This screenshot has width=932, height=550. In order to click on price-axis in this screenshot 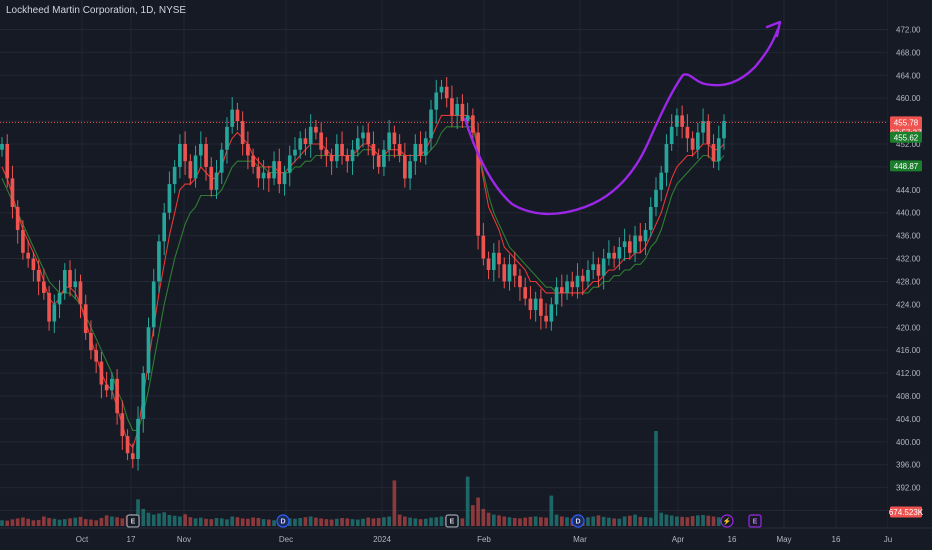, I will do `click(910, 264)`.